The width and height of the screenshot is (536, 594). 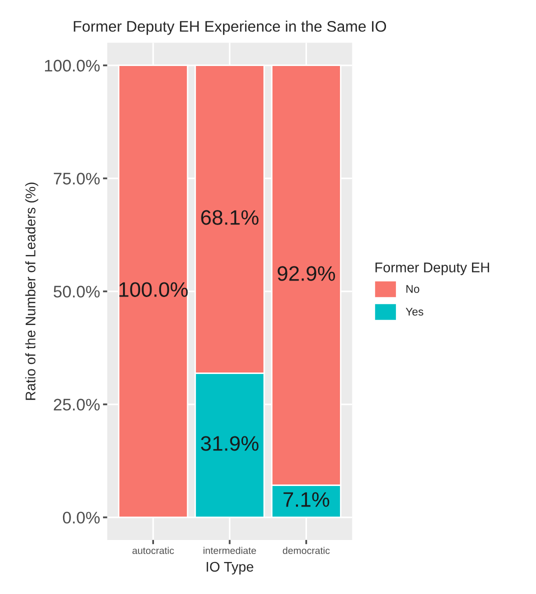 I want to click on x-tick-label: intermediate, so click(x=230, y=550).